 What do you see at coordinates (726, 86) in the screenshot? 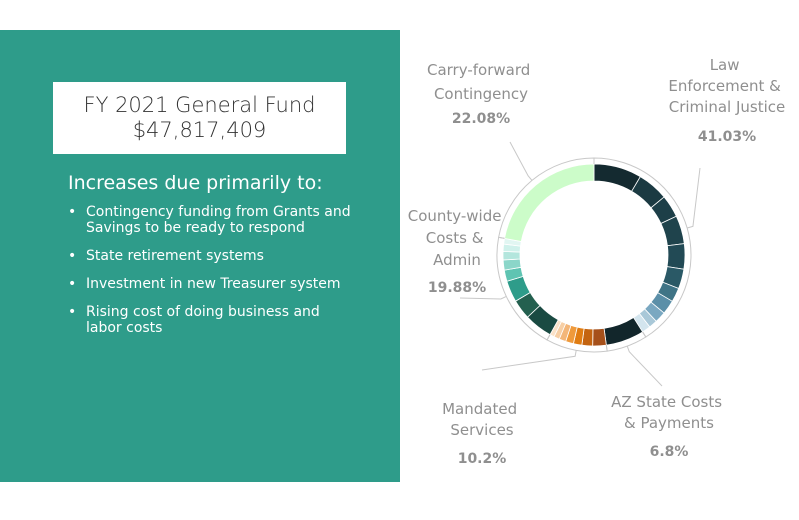
I see `category-label-law-enforcement: Law Enforcement & Criminal Justice` at bounding box center [726, 86].